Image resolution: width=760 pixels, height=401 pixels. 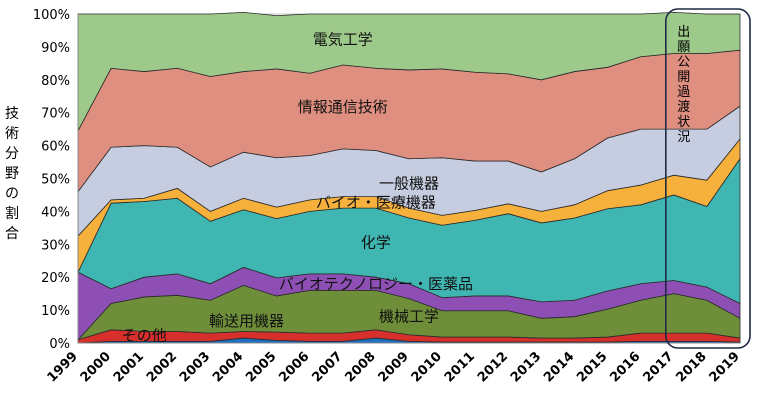 I want to click on x-tick-label: 2009, so click(x=394, y=367).